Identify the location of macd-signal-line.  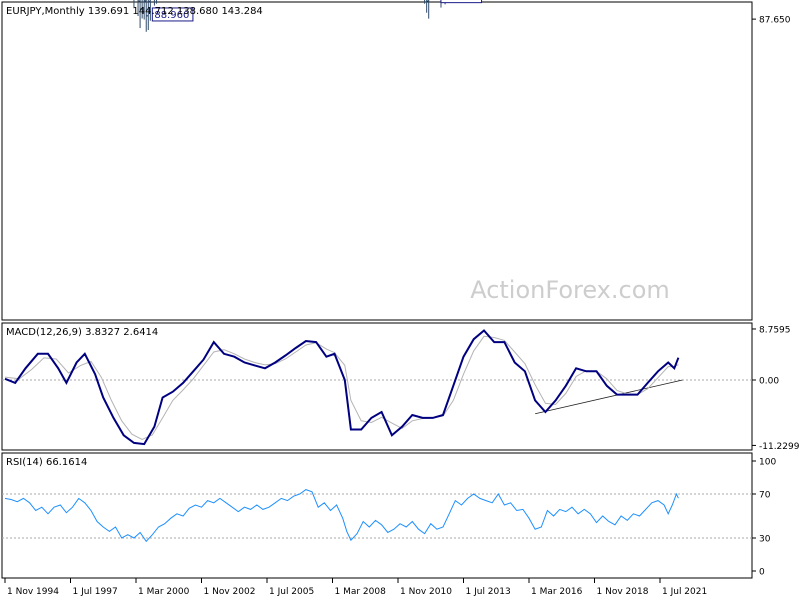
(341, 387).